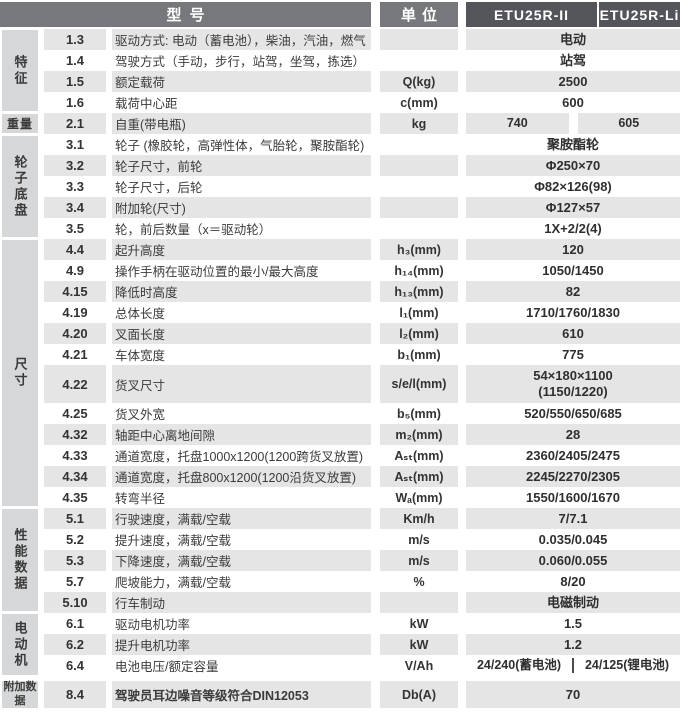  Describe the element at coordinates (419, 249) in the screenshot. I see `row-unit: h₃(mm)` at that location.